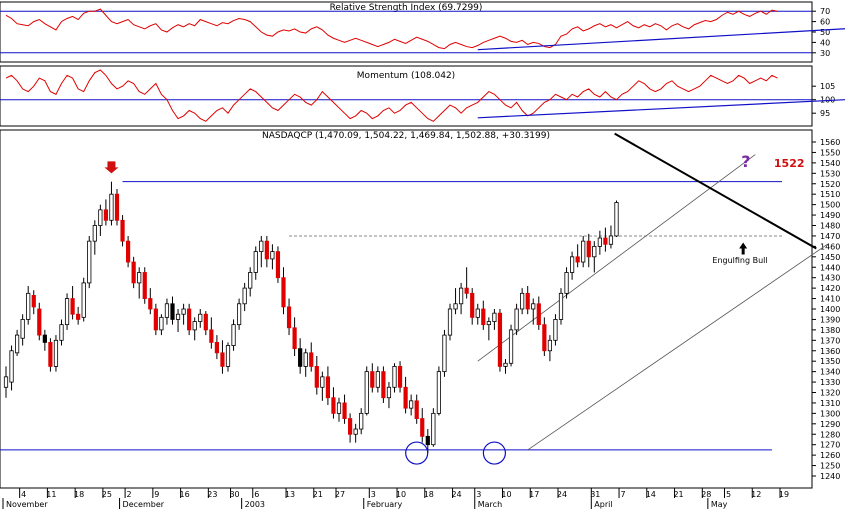  What do you see at coordinates (616, 258) in the screenshot?
I see `channel-upper-line` at bounding box center [616, 258].